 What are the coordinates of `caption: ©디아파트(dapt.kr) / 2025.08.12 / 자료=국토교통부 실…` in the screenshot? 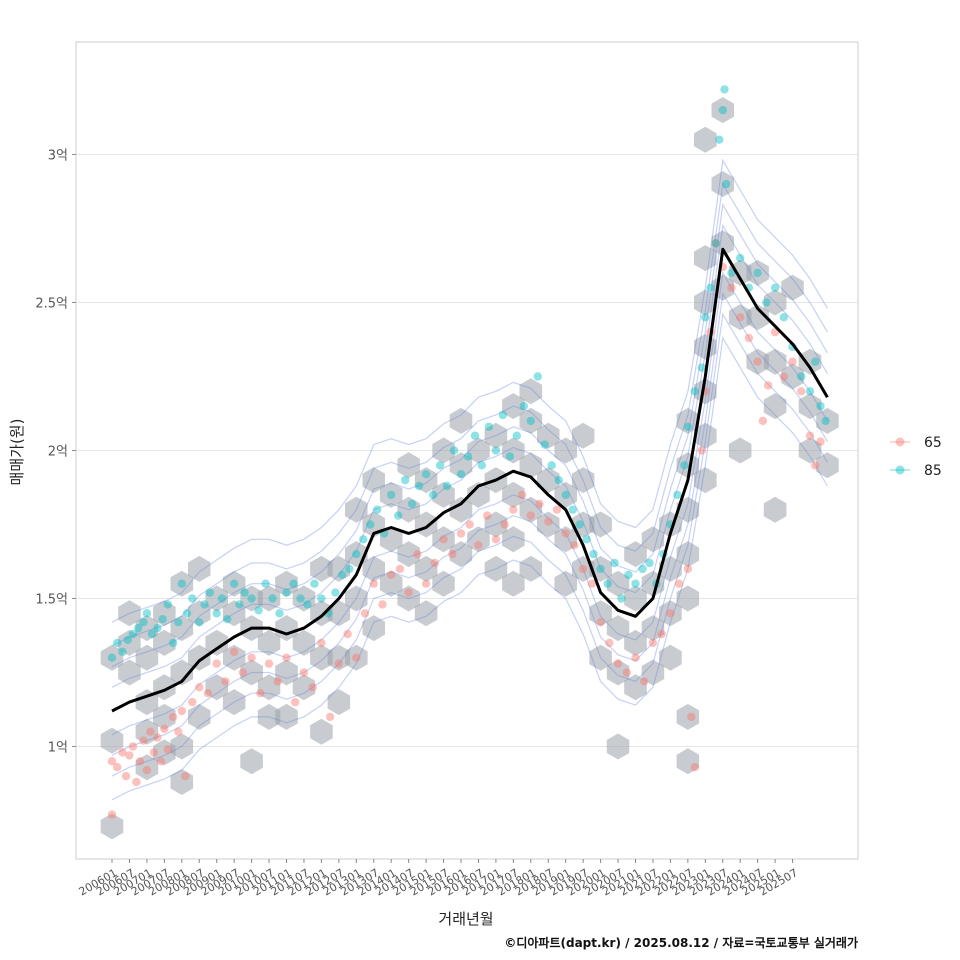 It's located at (681, 942).